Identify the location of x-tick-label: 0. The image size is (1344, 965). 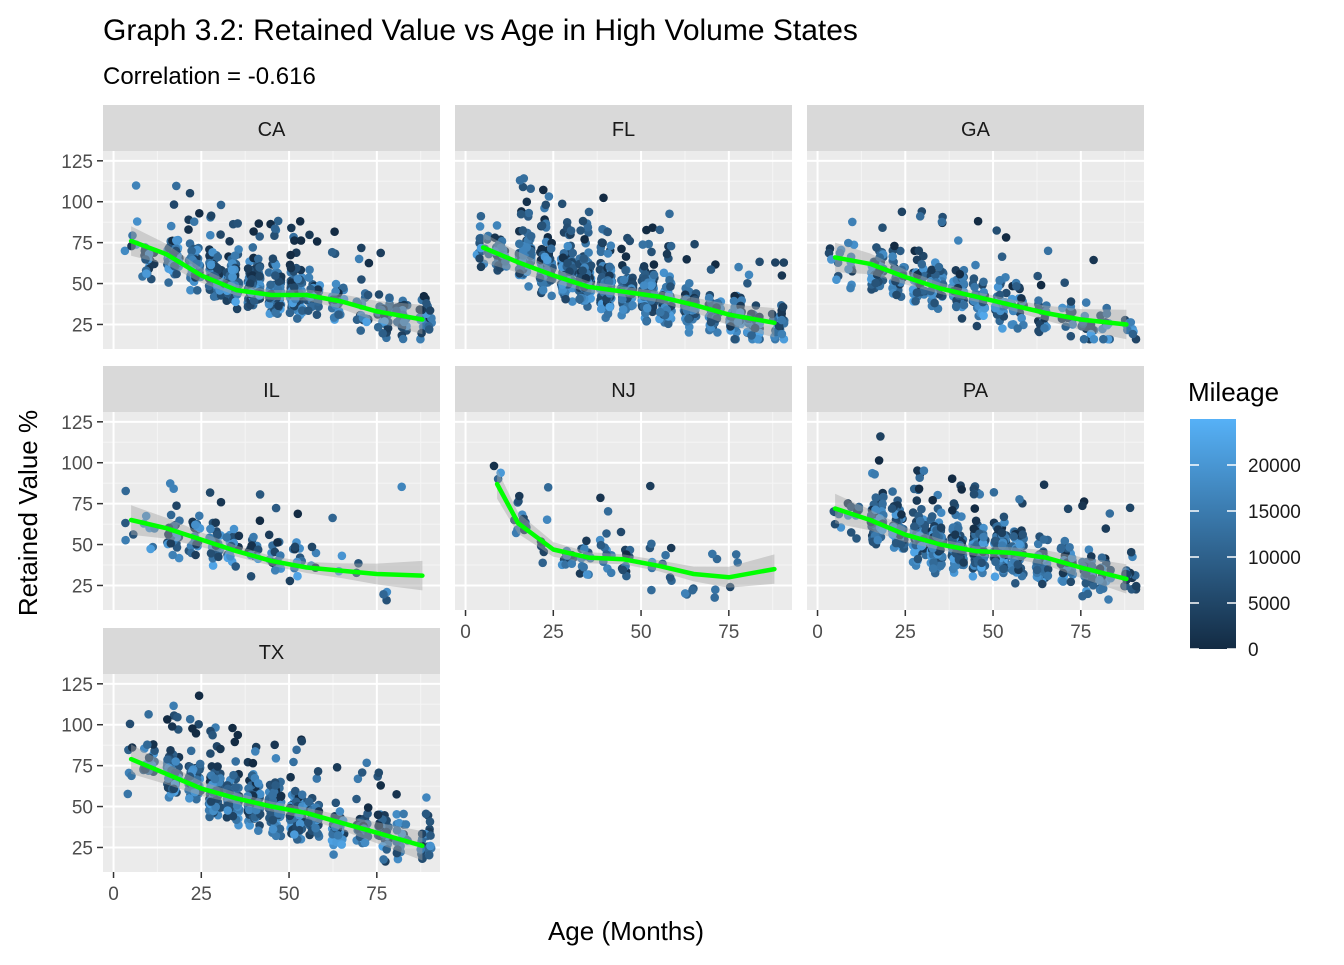
(817, 632).